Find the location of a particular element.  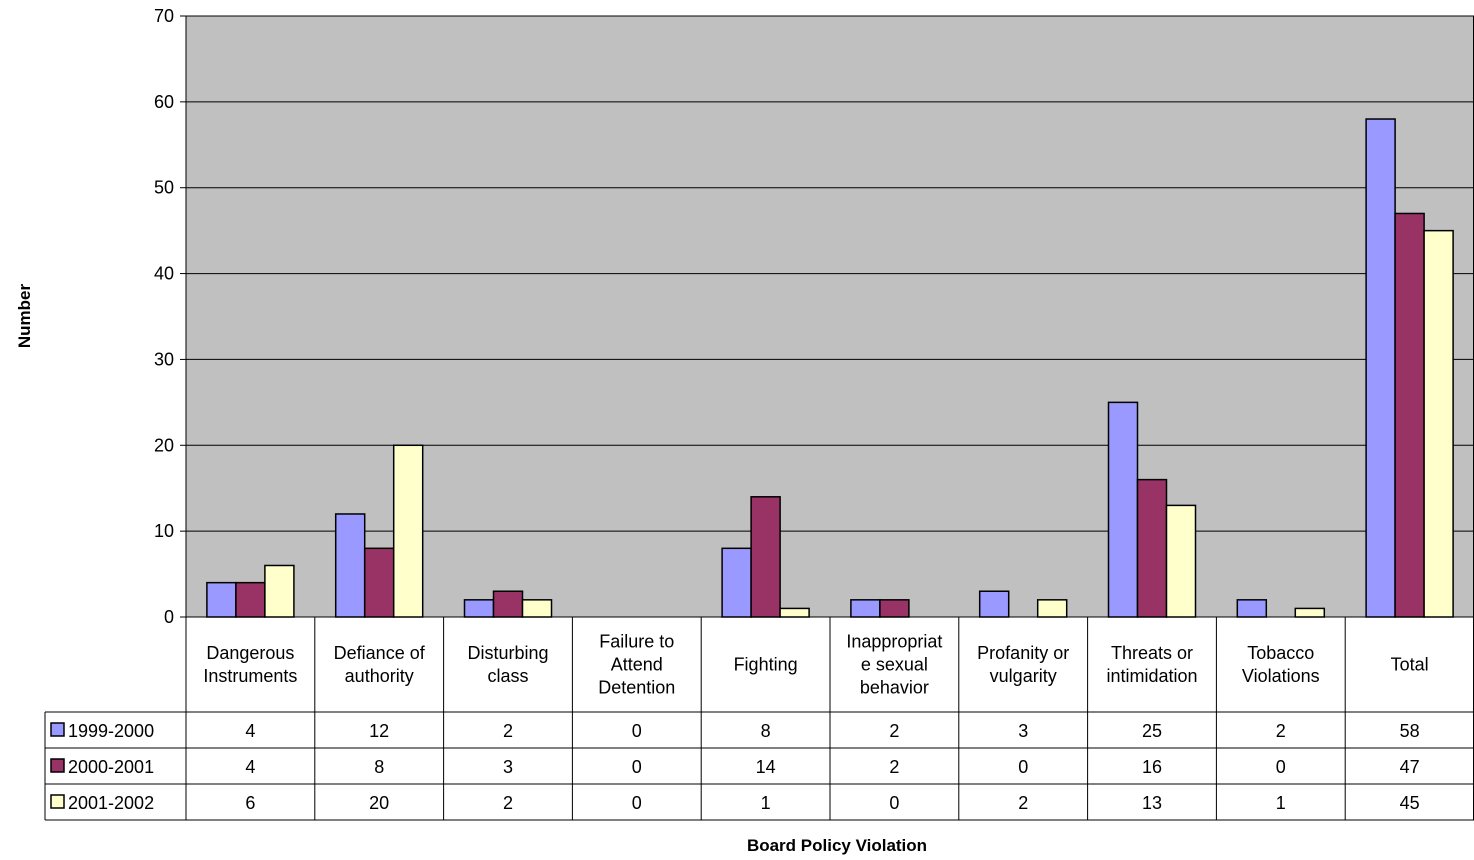

category-label-line: Dangerous is located at coordinates (250, 653).